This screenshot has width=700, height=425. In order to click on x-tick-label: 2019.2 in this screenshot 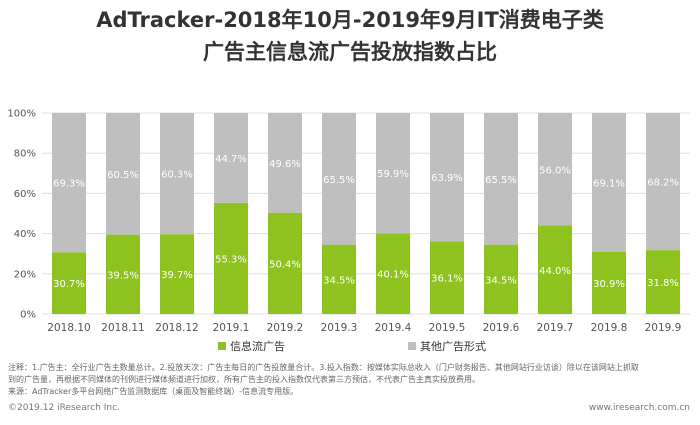, I will do `click(285, 328)`.